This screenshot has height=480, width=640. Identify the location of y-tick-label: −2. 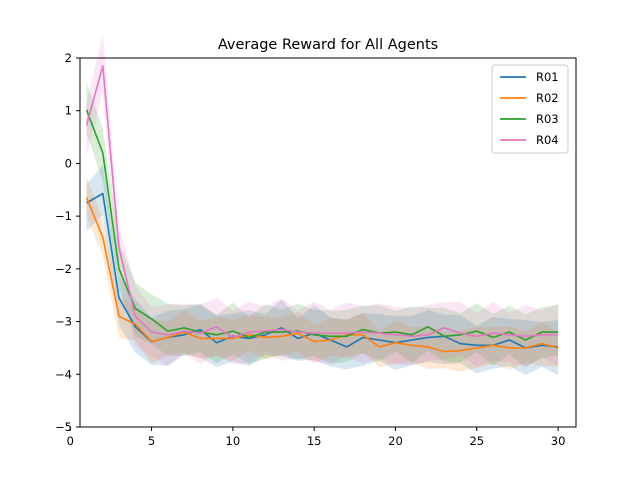
(63, 269).